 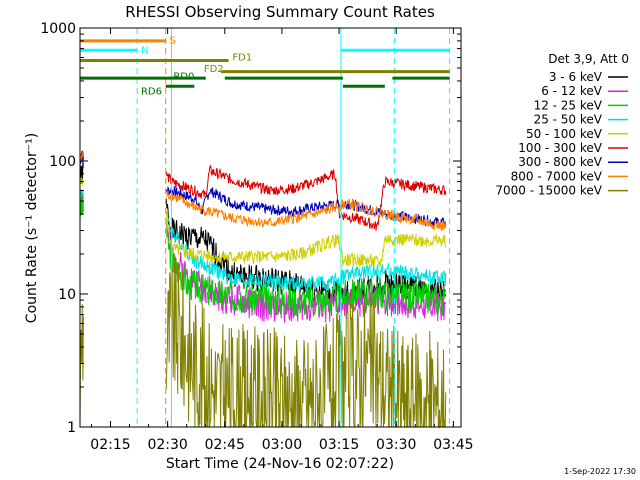 What do you see at coordinates (67, 295) in the screenshot?
I see `y-tick-label: 10` at bounding box center [67, 295].